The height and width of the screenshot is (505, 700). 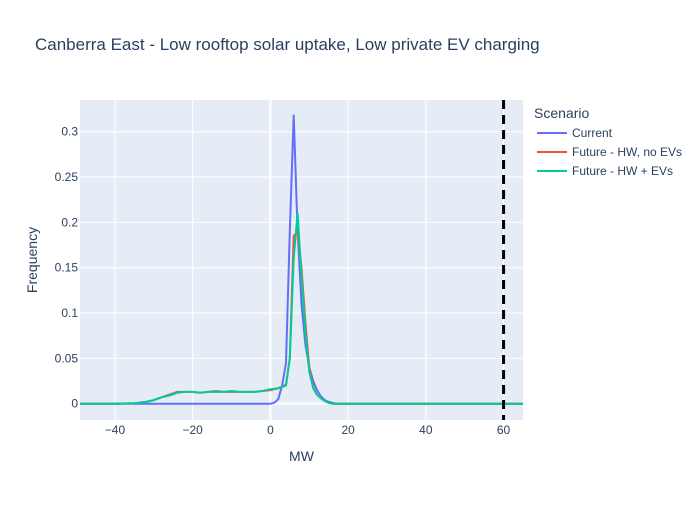 What do you see at coordinates (504, 430) in the screenshot?
I see `x-tick-label: 60` at bounding box center [504, 430].